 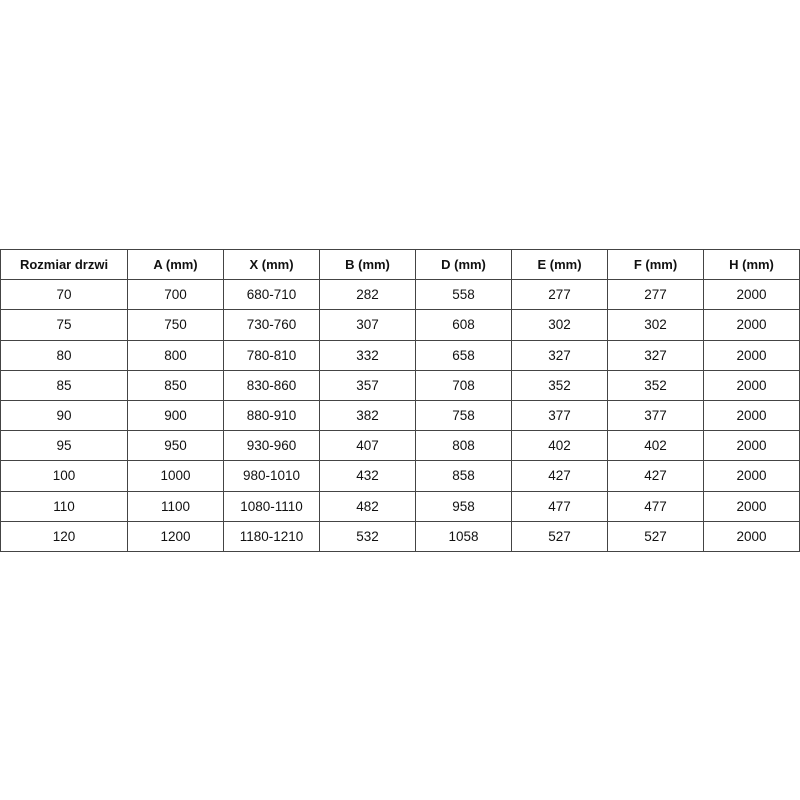 I want to click on table-cell: 1180-1210, so click(x=271, y=536).